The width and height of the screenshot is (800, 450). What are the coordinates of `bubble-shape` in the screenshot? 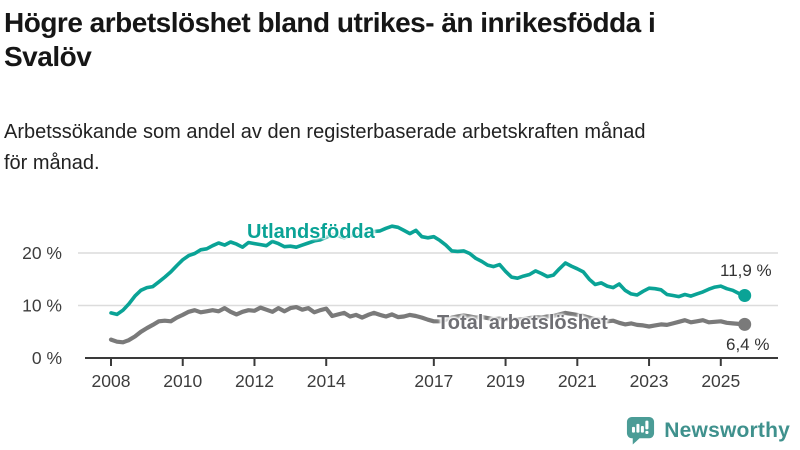 It's located at (641, 430).